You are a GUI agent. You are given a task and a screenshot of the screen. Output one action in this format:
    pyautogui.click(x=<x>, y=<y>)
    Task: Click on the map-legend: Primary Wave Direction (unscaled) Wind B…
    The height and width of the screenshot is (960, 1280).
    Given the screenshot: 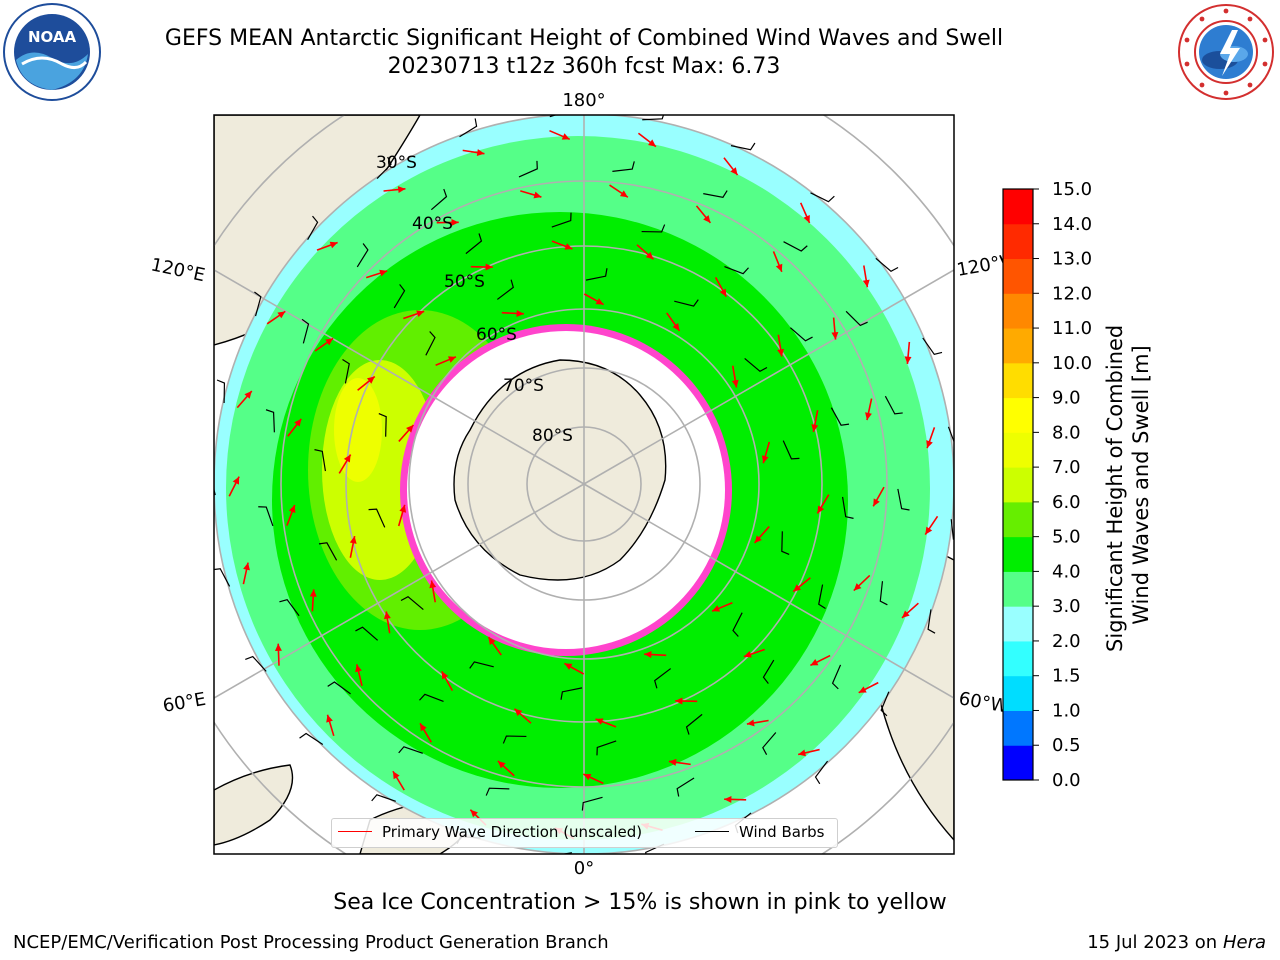 What is the action you would take?
    pyautogui.click(x=584, y=833)
    